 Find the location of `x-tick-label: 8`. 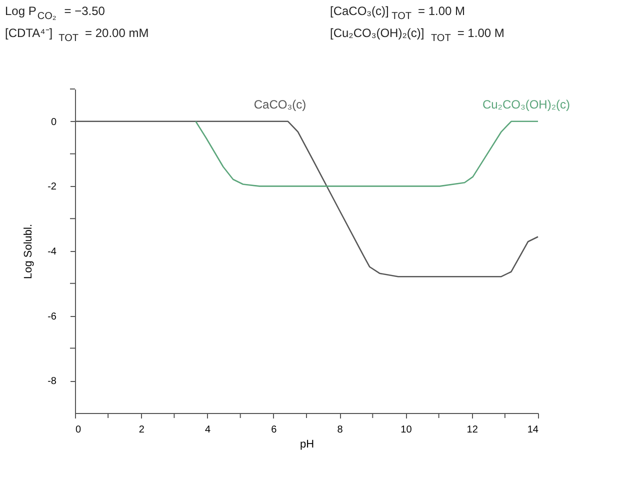

x-tick-label: 8 is located at coordinates (340, 430).